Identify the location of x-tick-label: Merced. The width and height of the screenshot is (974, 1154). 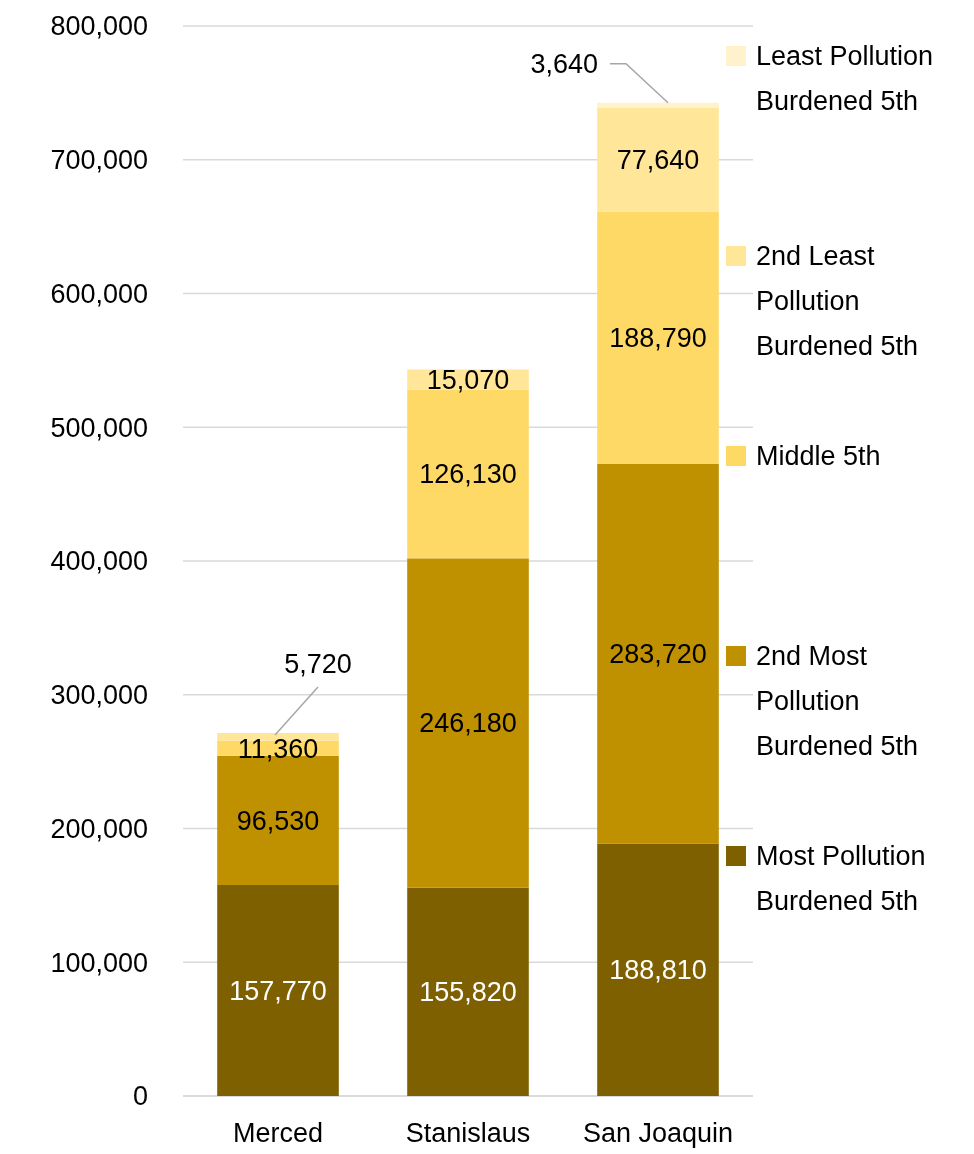
(278, 1133).